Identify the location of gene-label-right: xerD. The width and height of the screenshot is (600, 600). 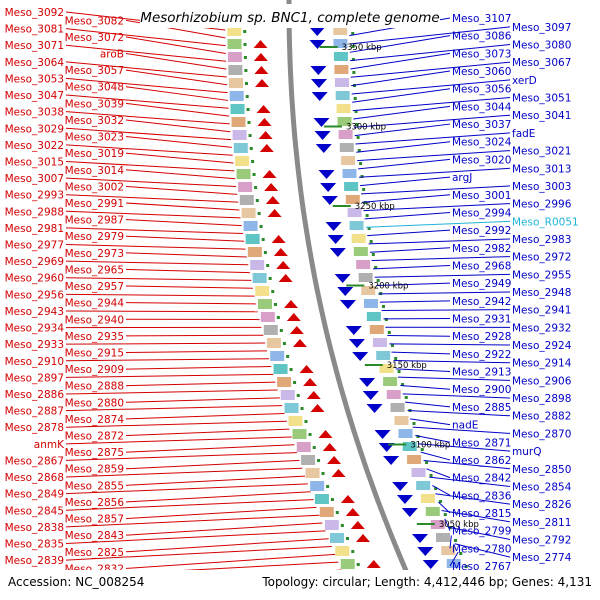
(524, 81).